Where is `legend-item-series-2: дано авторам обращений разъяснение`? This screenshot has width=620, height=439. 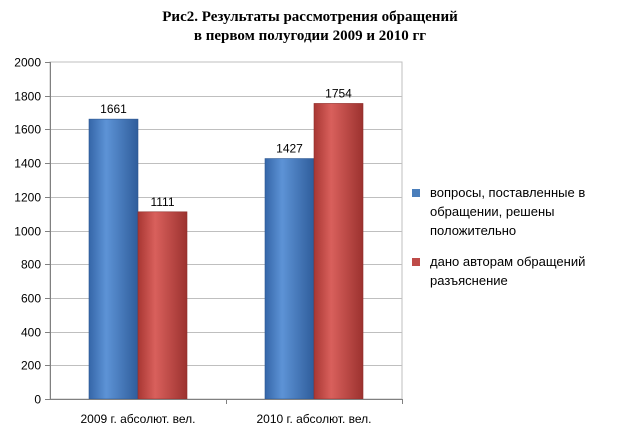
legend-item-series-2: дано авторам обращений разъяснение is located at coordinates (514, 271).